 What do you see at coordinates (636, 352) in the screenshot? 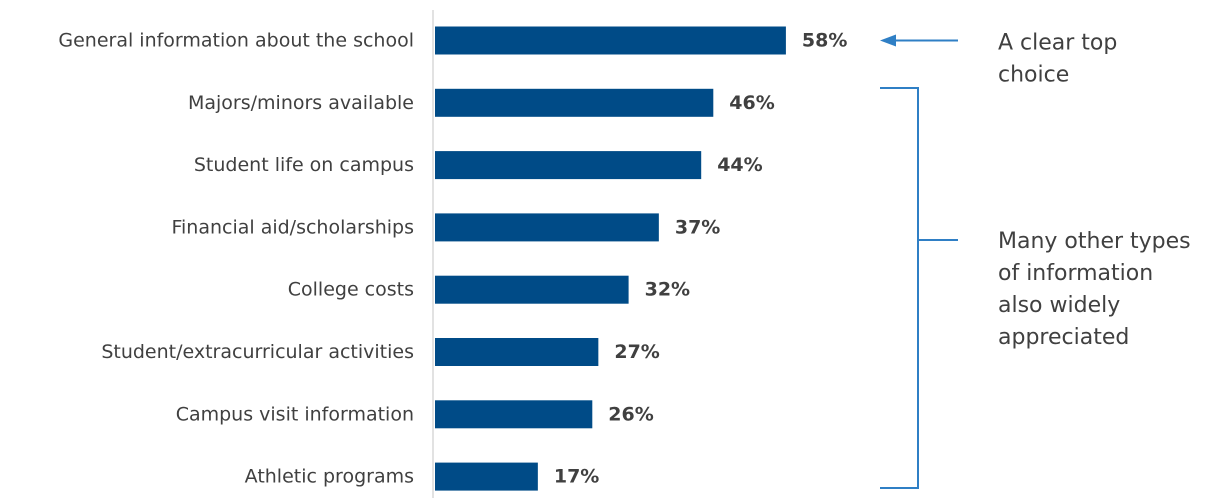
I see `value-label: 27%` at bounding box center [636, 352].